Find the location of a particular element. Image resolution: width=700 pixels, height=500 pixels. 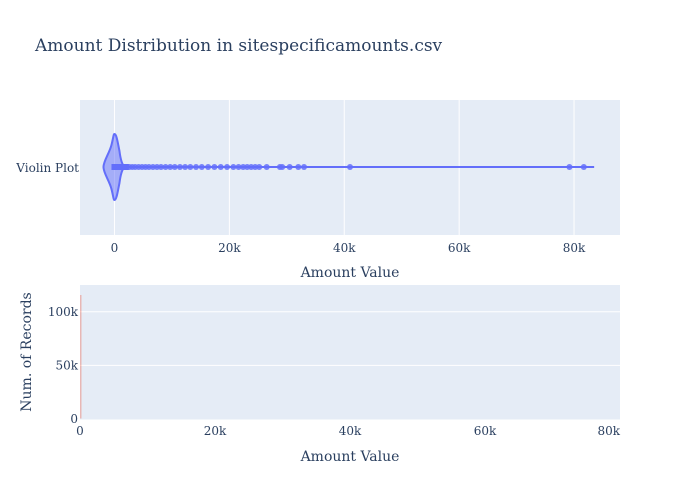

histogram-gridlines is located at coordinates (350, 338).